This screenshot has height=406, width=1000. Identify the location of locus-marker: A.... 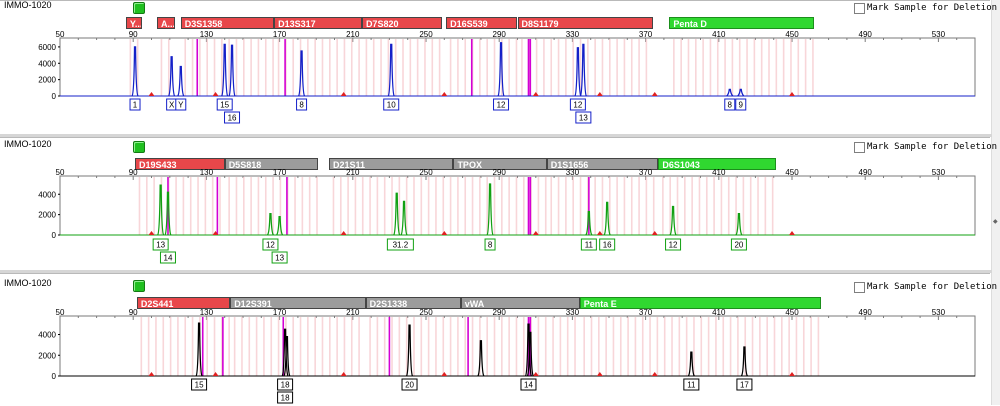
(166, 23).